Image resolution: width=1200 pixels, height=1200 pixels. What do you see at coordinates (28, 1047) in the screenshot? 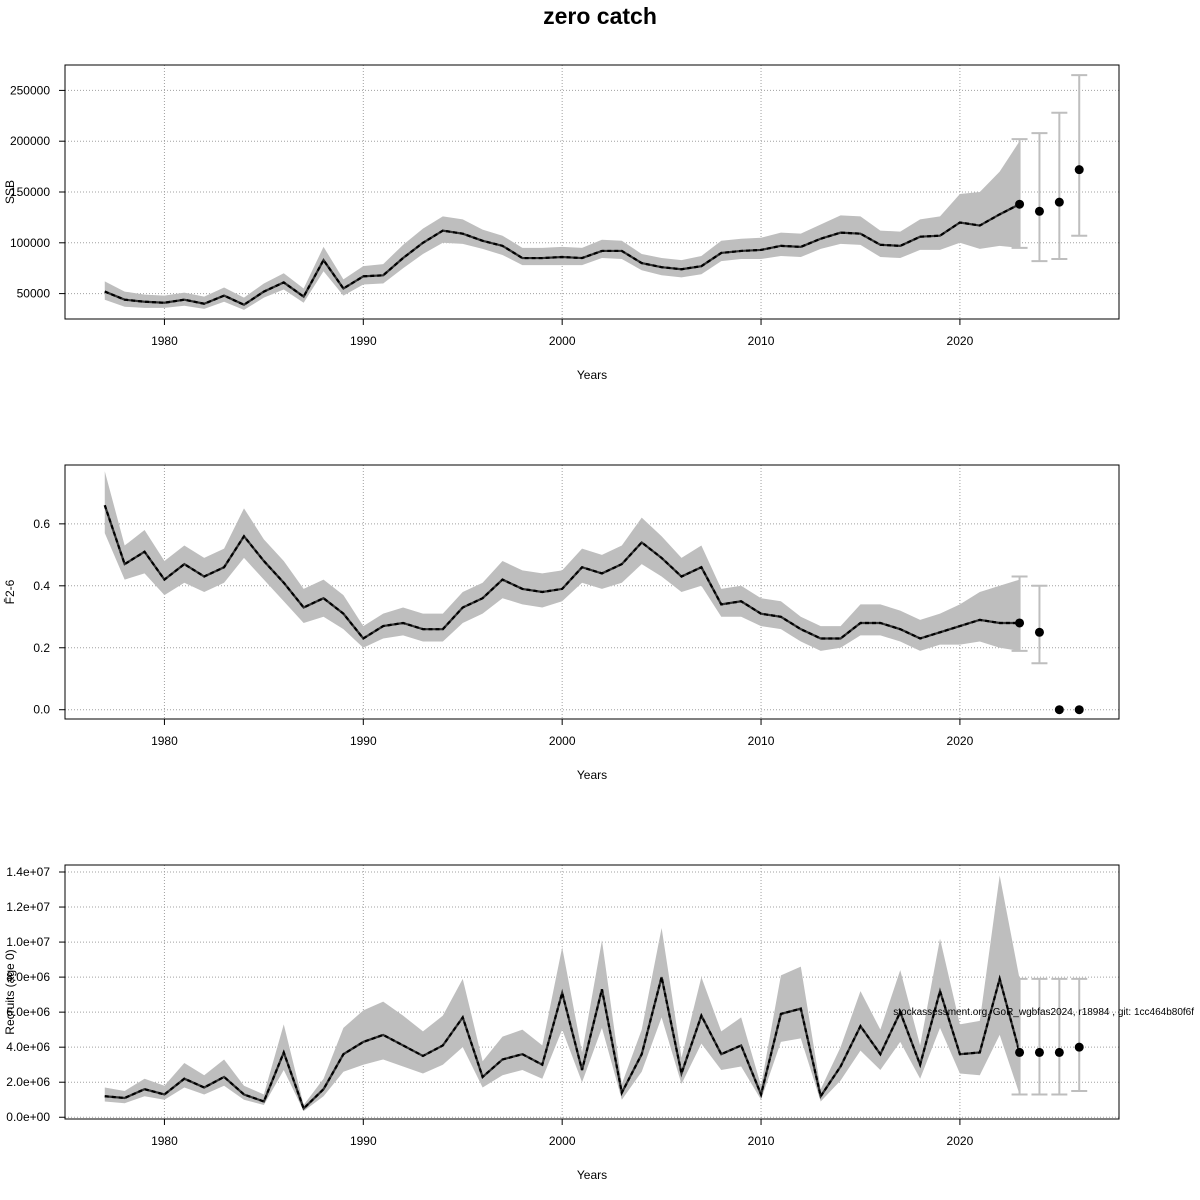
I see `y-tick-label: 4.0e+06` at bounding box center [28, 1047].